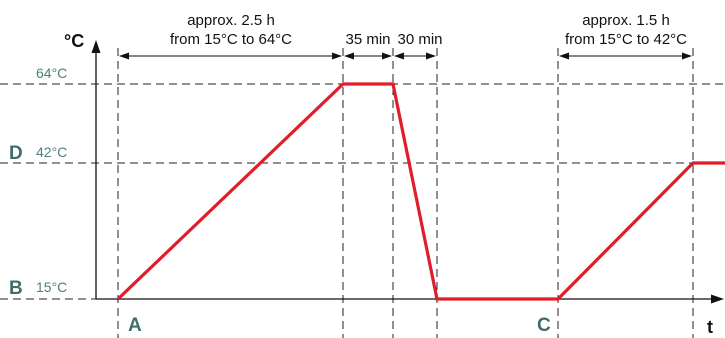 The height and width of the screenshot is (338, 725). I want to click on cool-duration-label: 30 min, so click(419, 39).